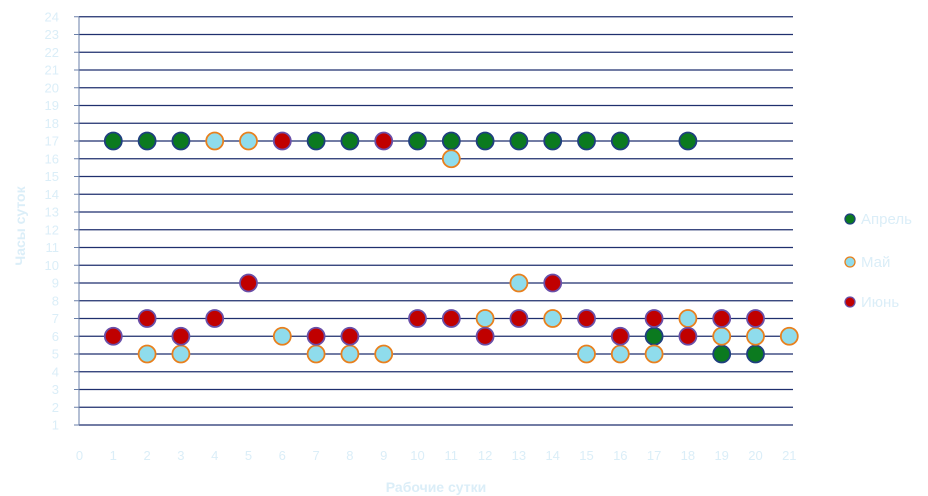  Describe the element at coordinates (436, 487) in the screenshot. I see `x-axis-title: Рабочие сутки` at that location.